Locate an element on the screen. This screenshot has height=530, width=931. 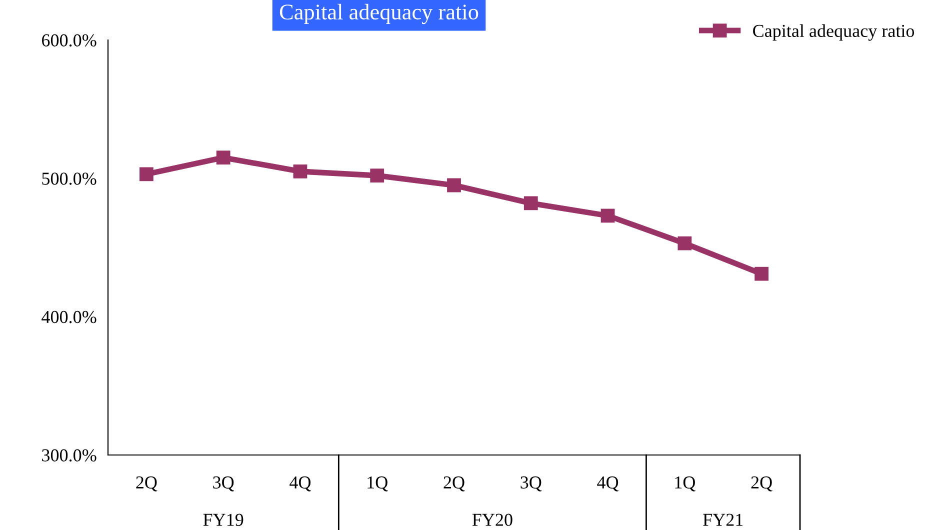
text: FY21 is located at coordinates (723, 520).